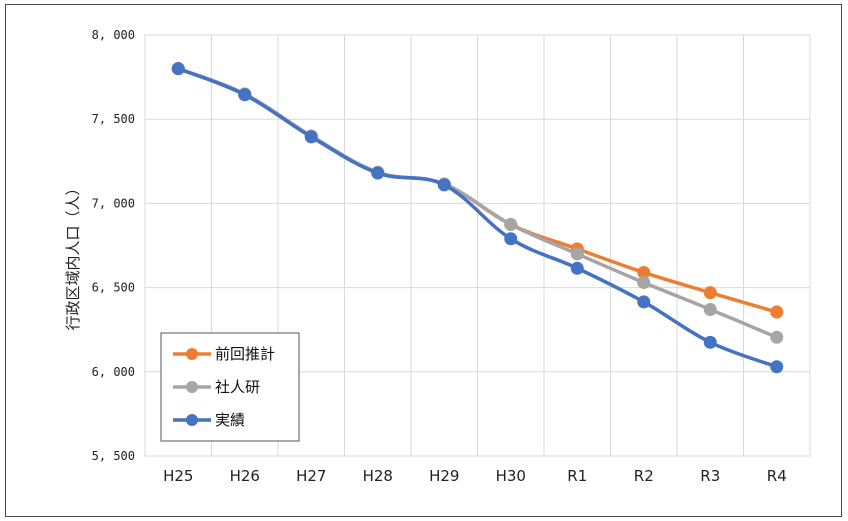  I want to click on y-tick-label: 8, 000, so click(113, 35).